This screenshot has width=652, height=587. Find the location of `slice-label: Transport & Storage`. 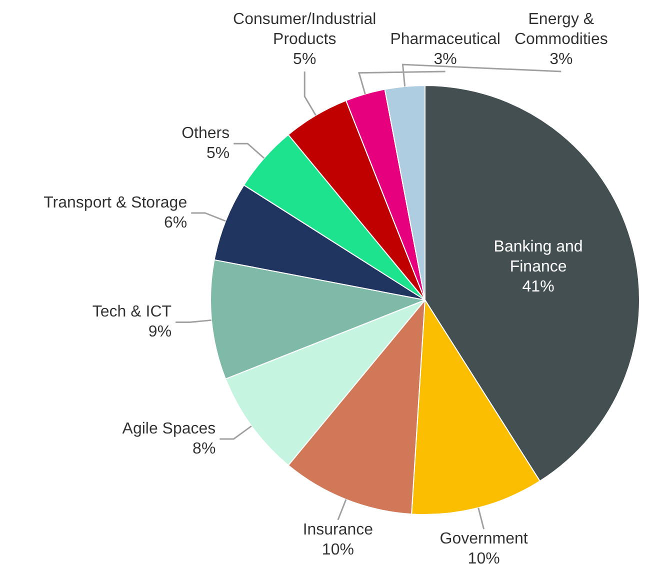

slice-label: Transport & Storage is located at coordinates (116, 203).